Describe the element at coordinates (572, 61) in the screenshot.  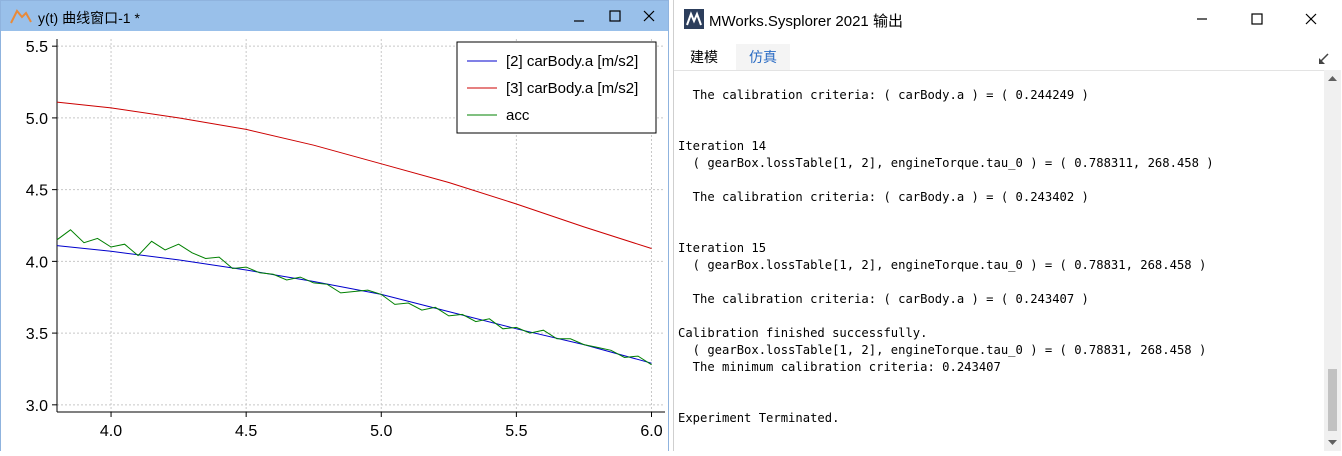
I see `legend-label: [2] carBody.a [m/s2]` at that location.